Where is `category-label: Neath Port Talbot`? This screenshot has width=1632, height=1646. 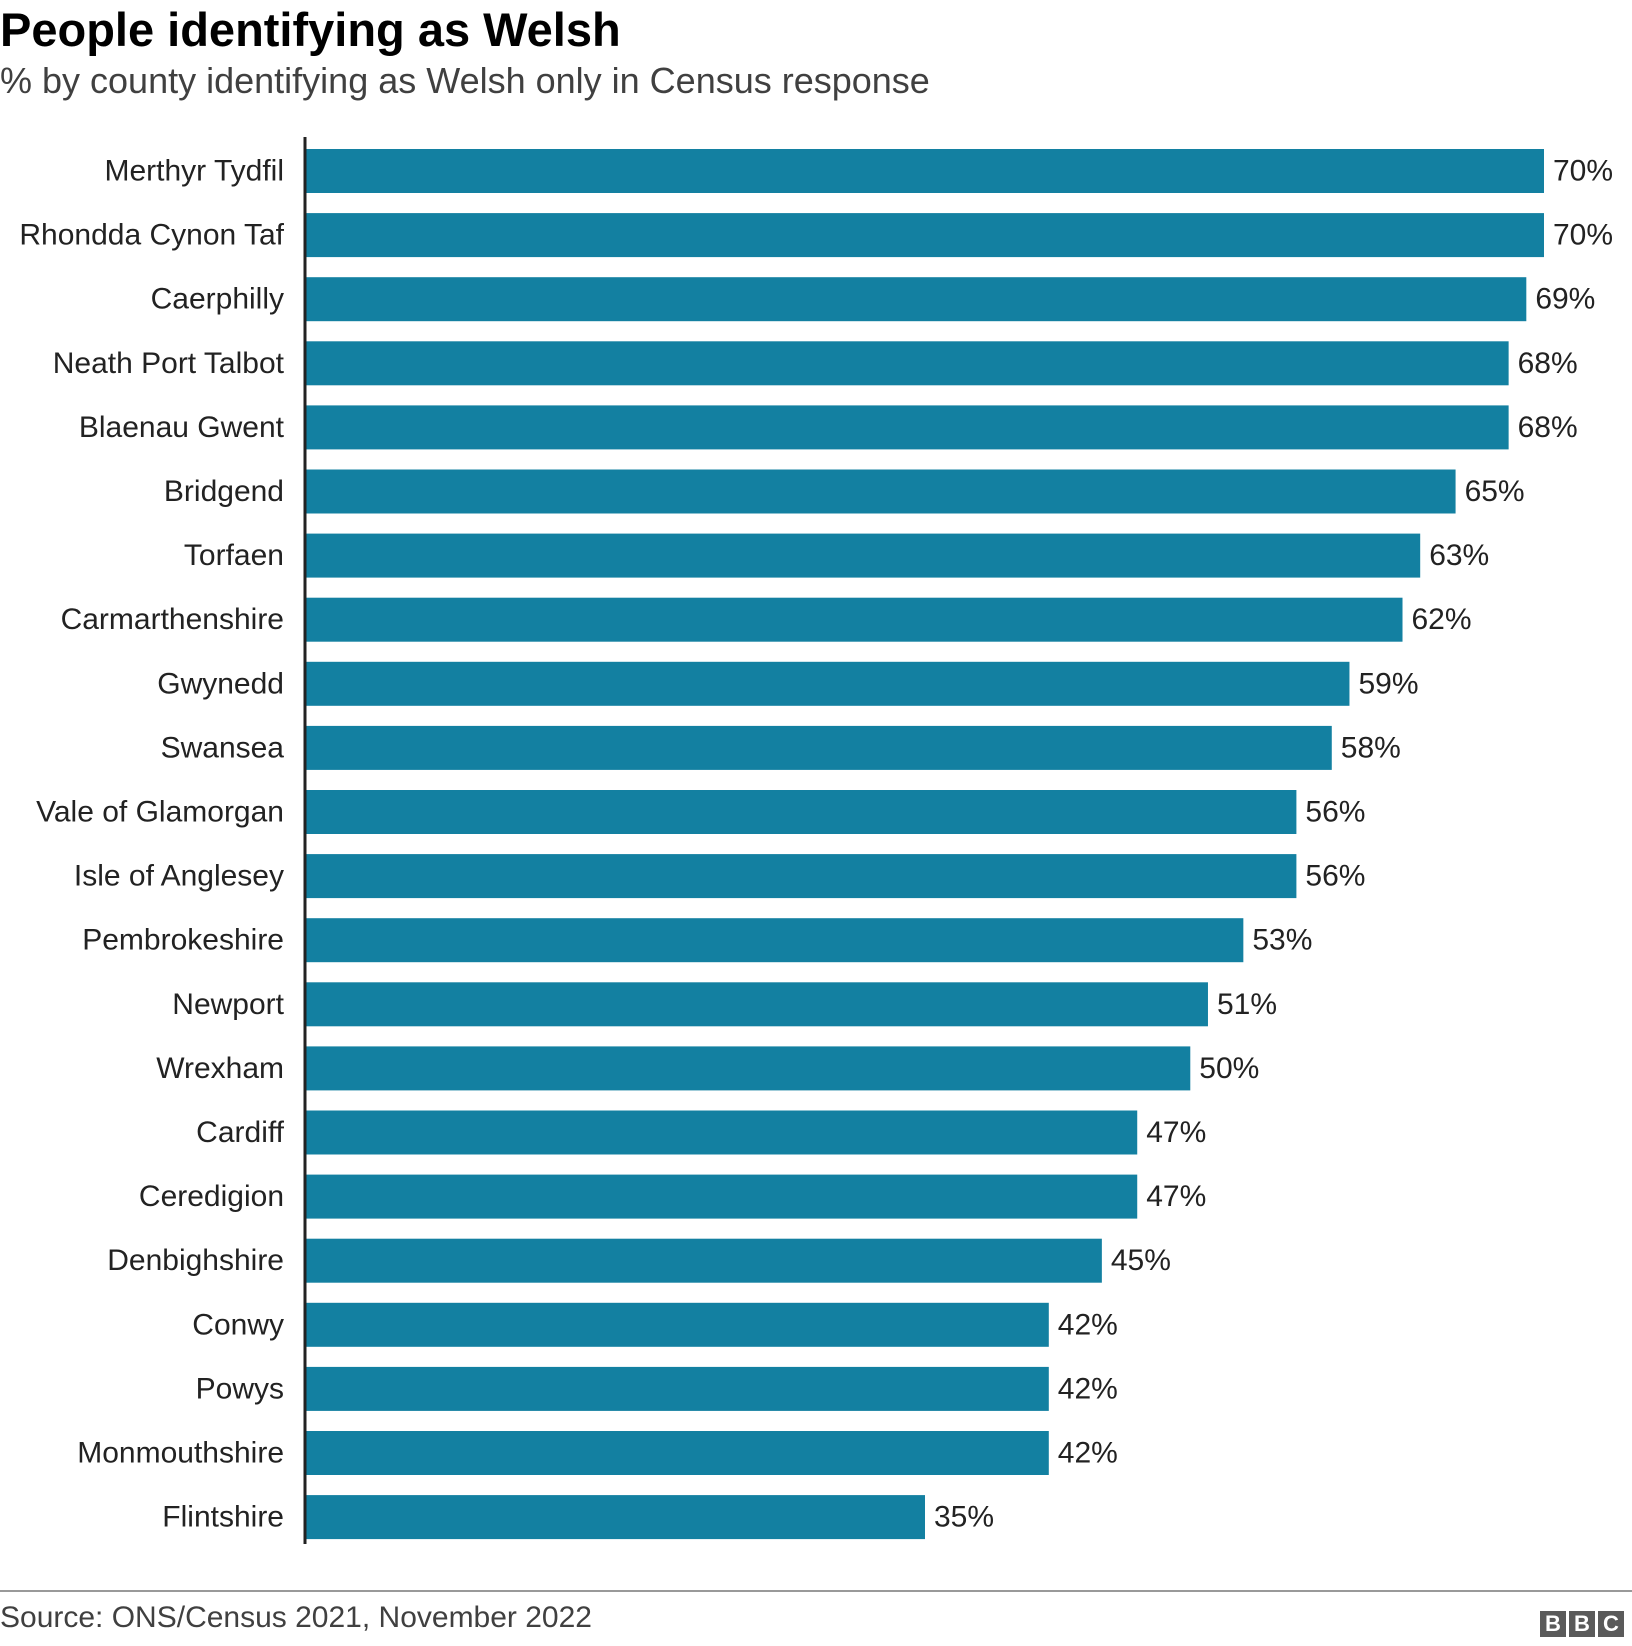 category-label: Neath Port Talbot is located at coordinates (169, 363).